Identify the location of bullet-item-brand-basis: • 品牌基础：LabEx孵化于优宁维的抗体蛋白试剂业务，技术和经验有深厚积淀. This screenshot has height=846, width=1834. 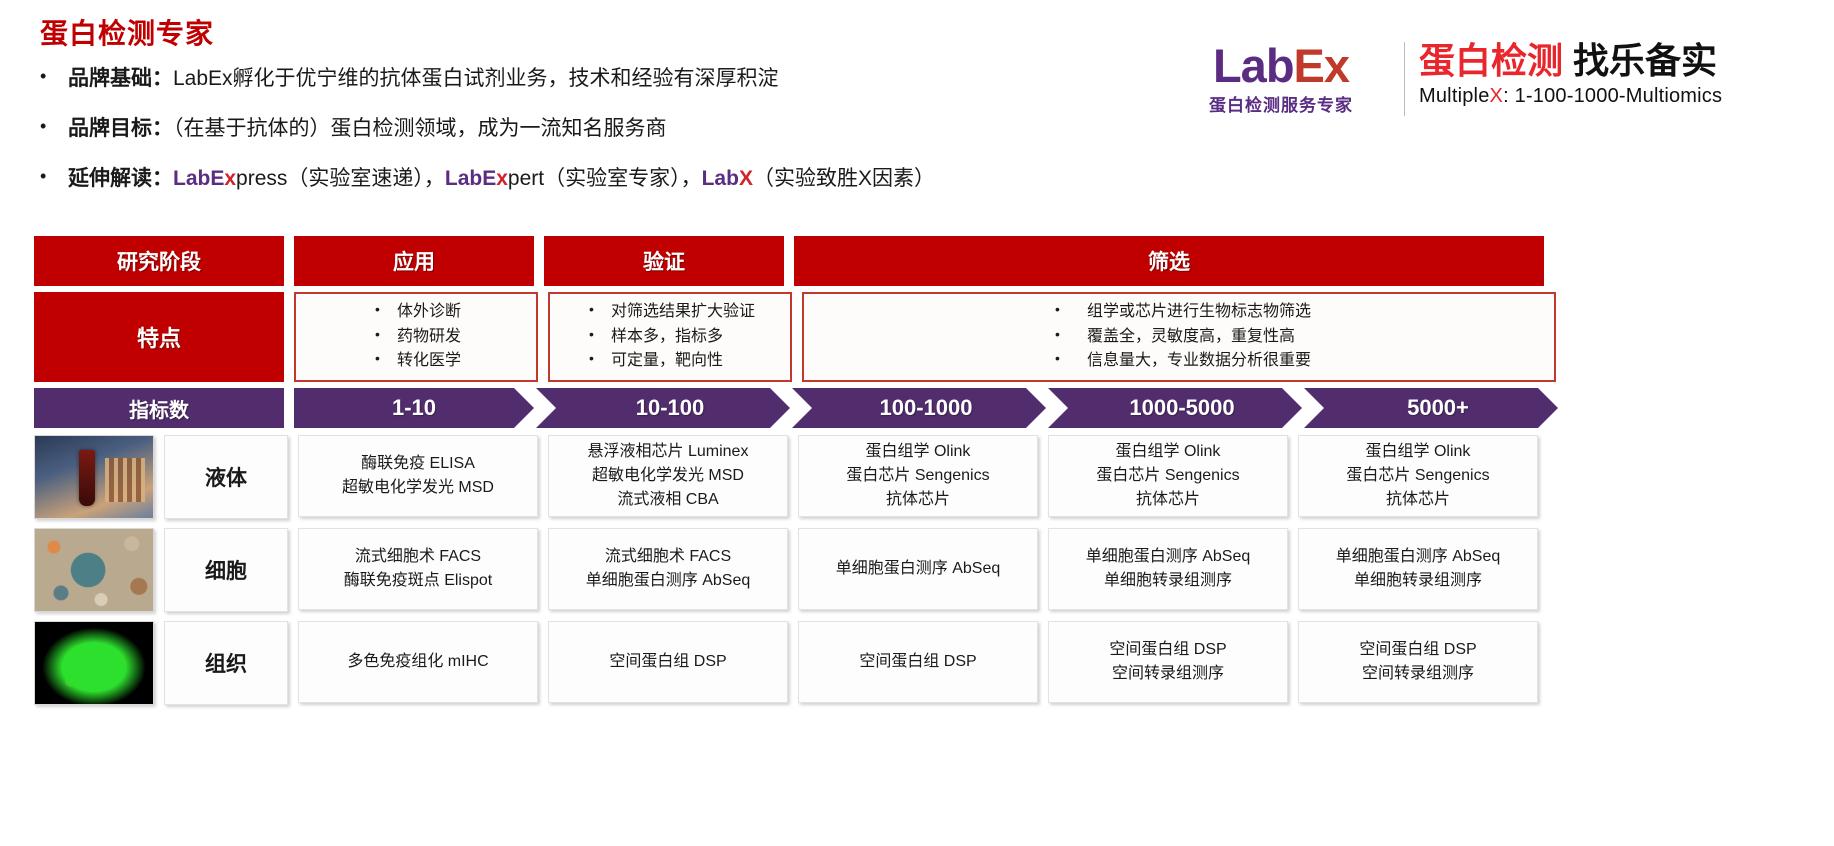
(600, 77).